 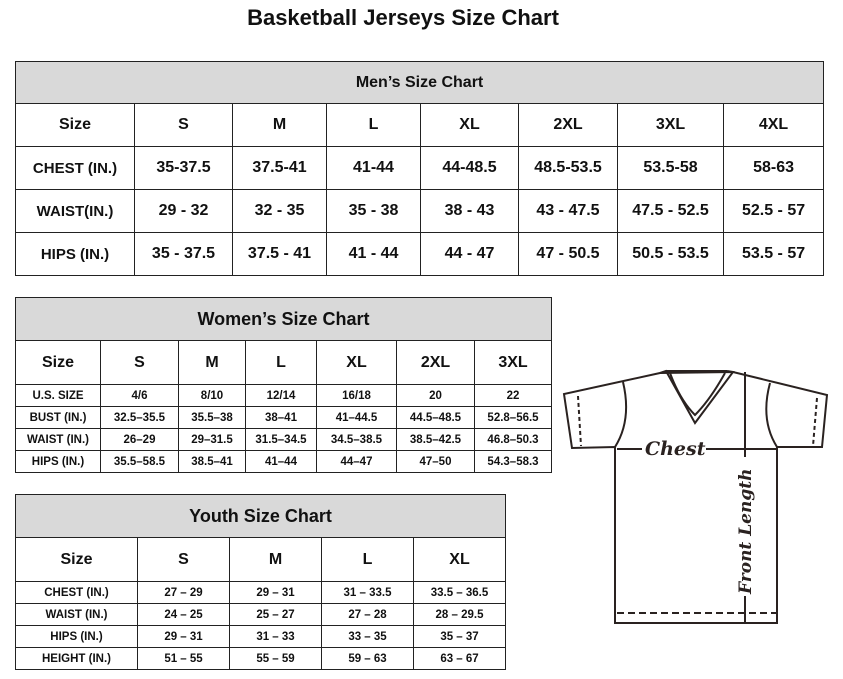 What do you see at coordinates (183, 168) in the screenshot?
I see `table-cell: 35-37.5` at bounding box center [183, 168].